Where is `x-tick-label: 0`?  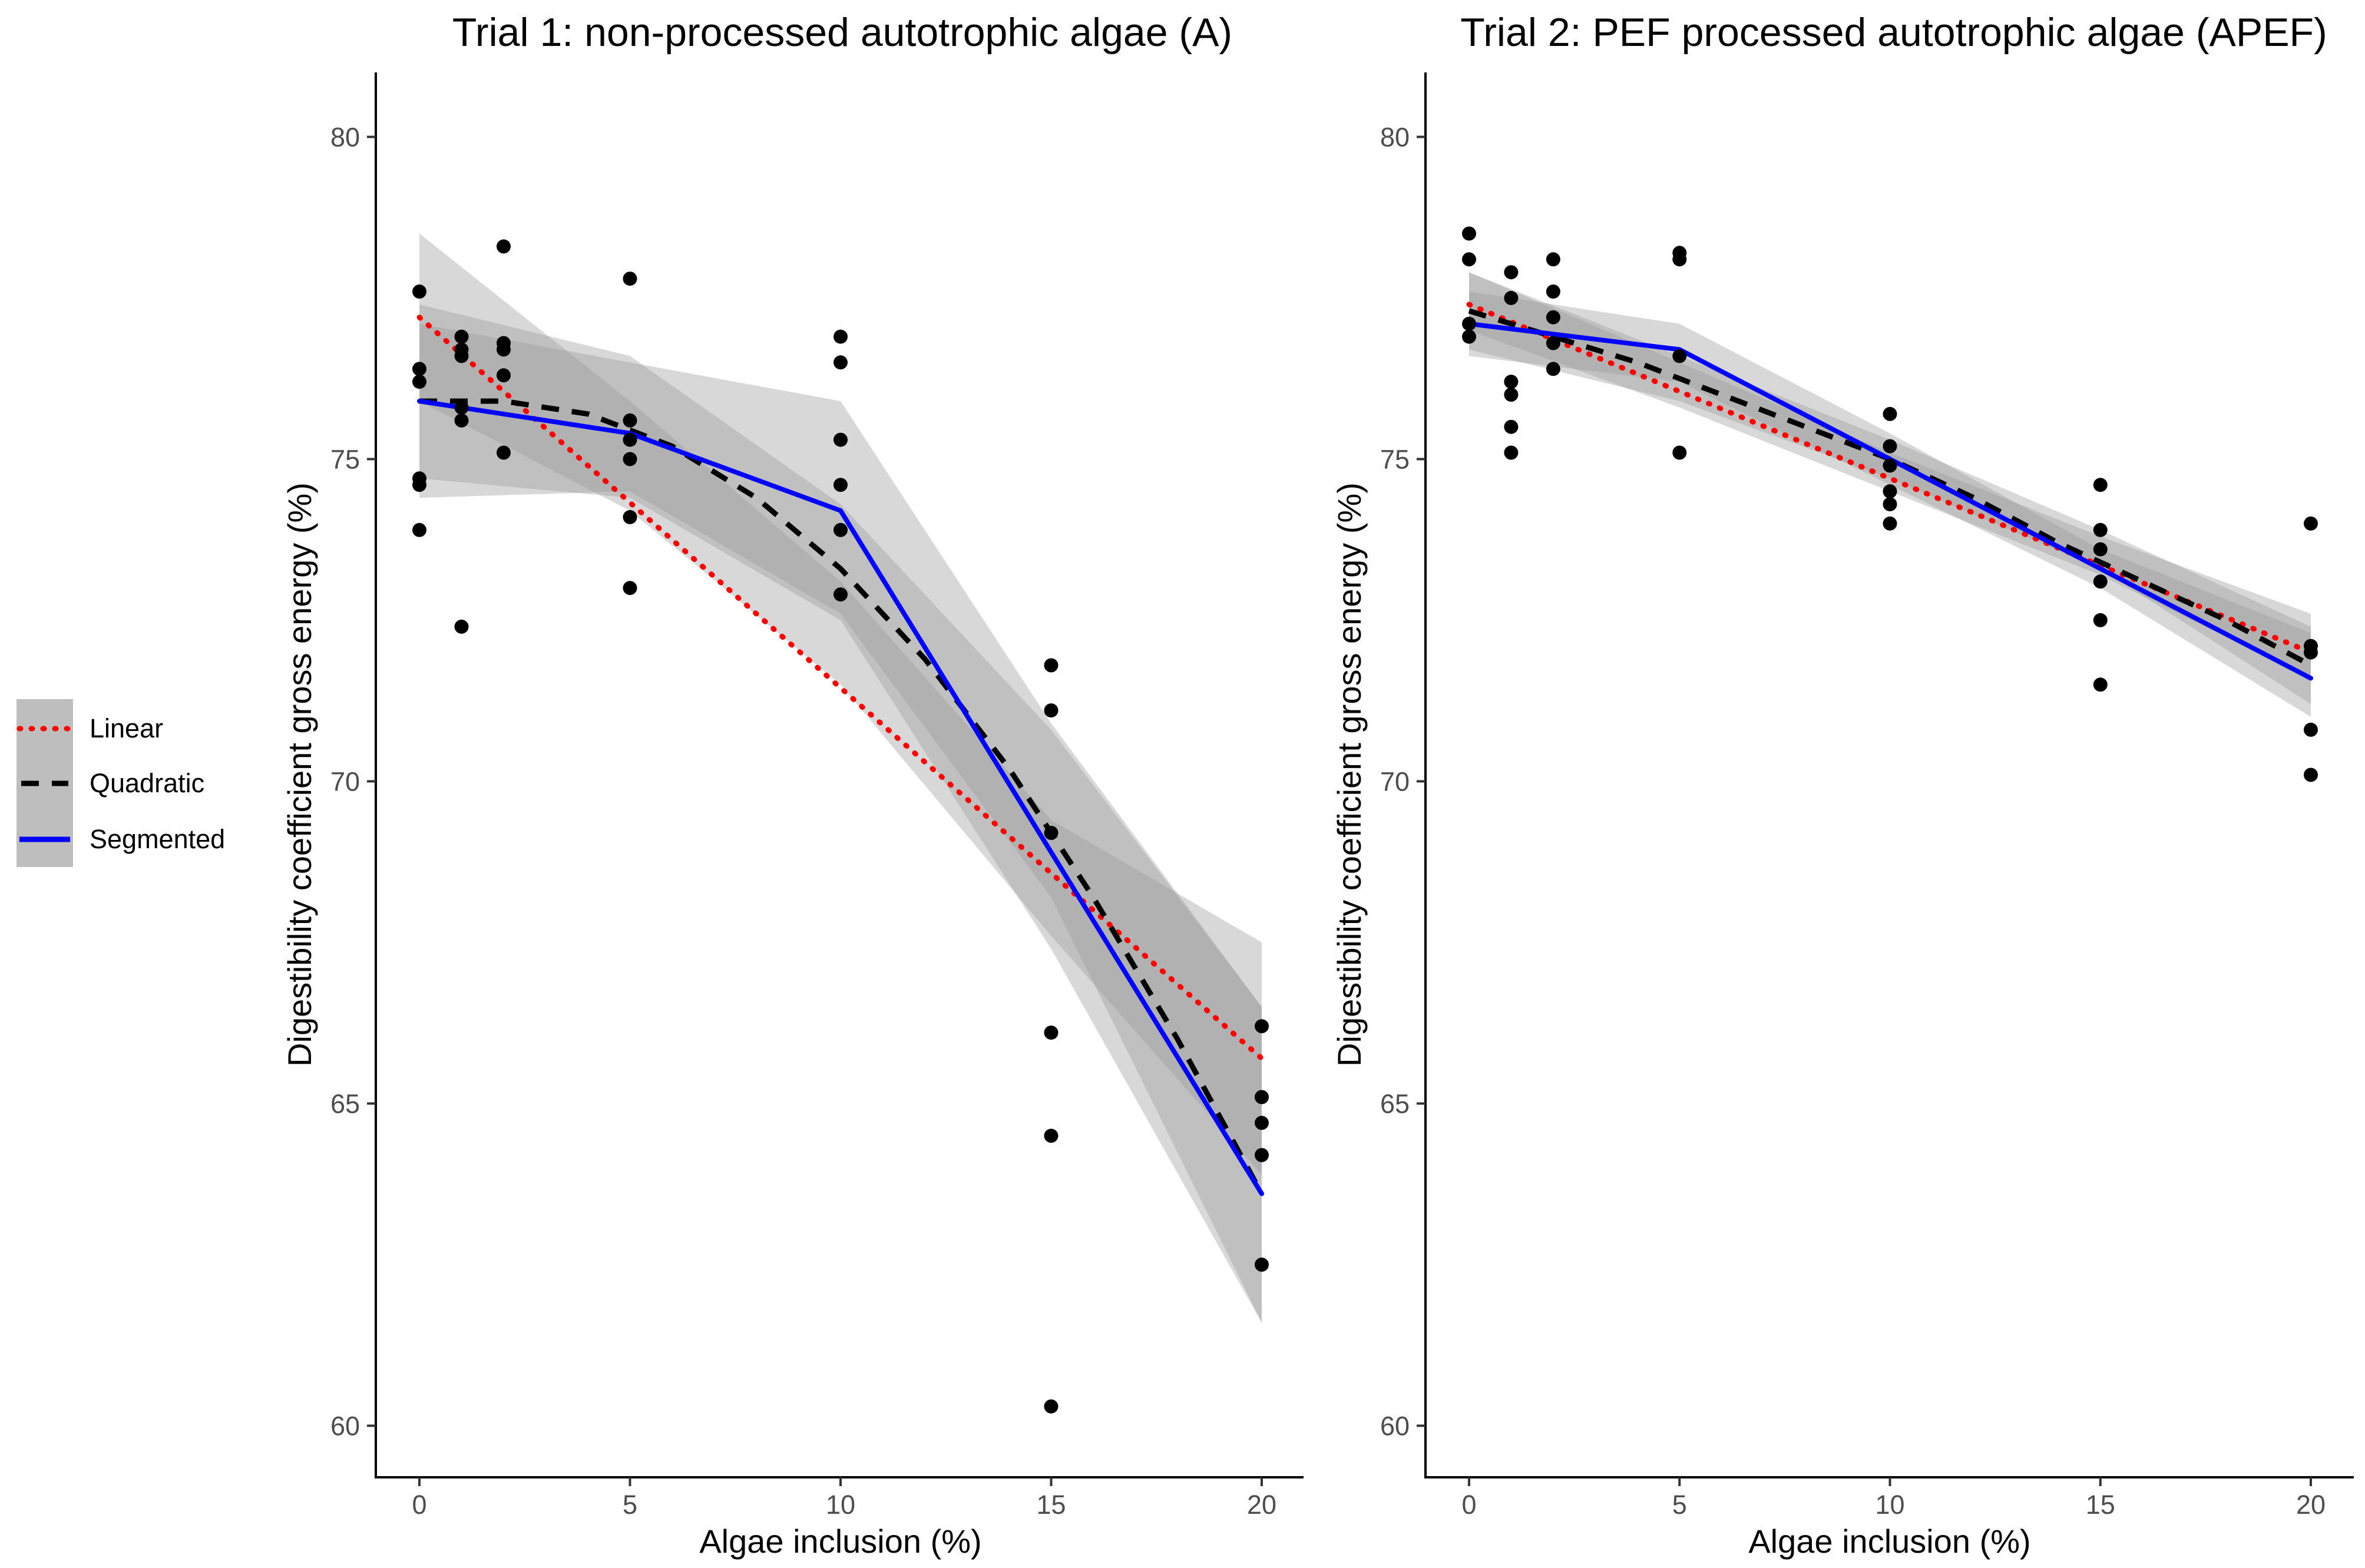 x-tick-label: 0 is located at coordinates (1468, 1505).